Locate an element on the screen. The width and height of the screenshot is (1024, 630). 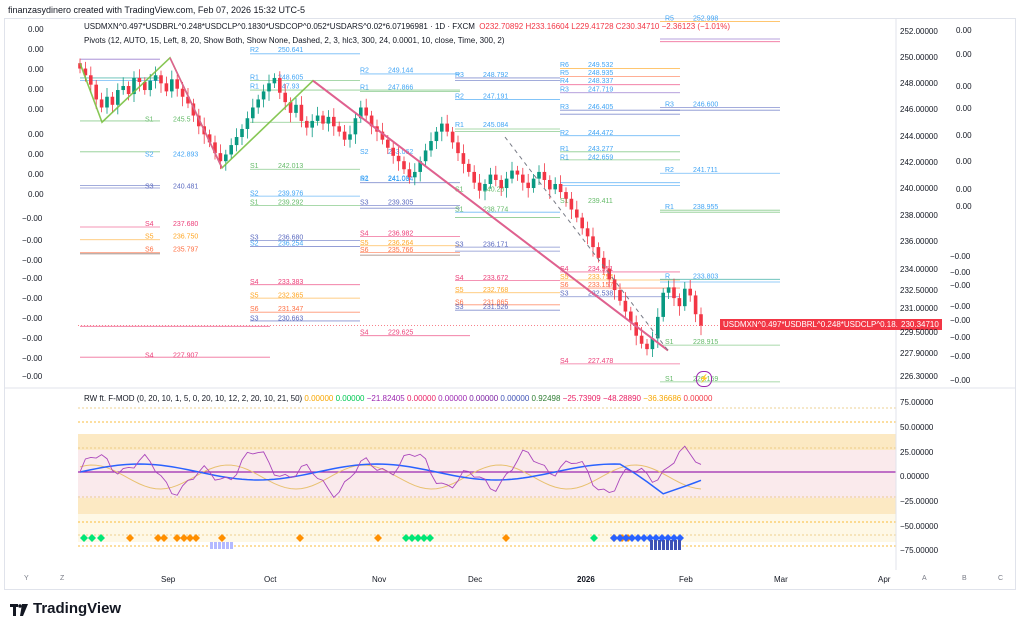
pivot-value: 231.865 is located at coordinates (495, 302).